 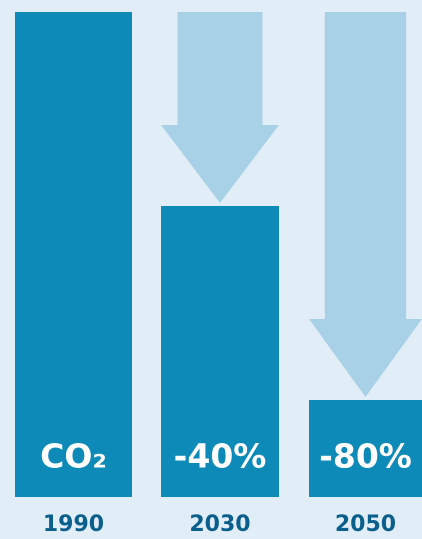 I want to click on x-tick-label: 2030, so click(x=219, y=524).